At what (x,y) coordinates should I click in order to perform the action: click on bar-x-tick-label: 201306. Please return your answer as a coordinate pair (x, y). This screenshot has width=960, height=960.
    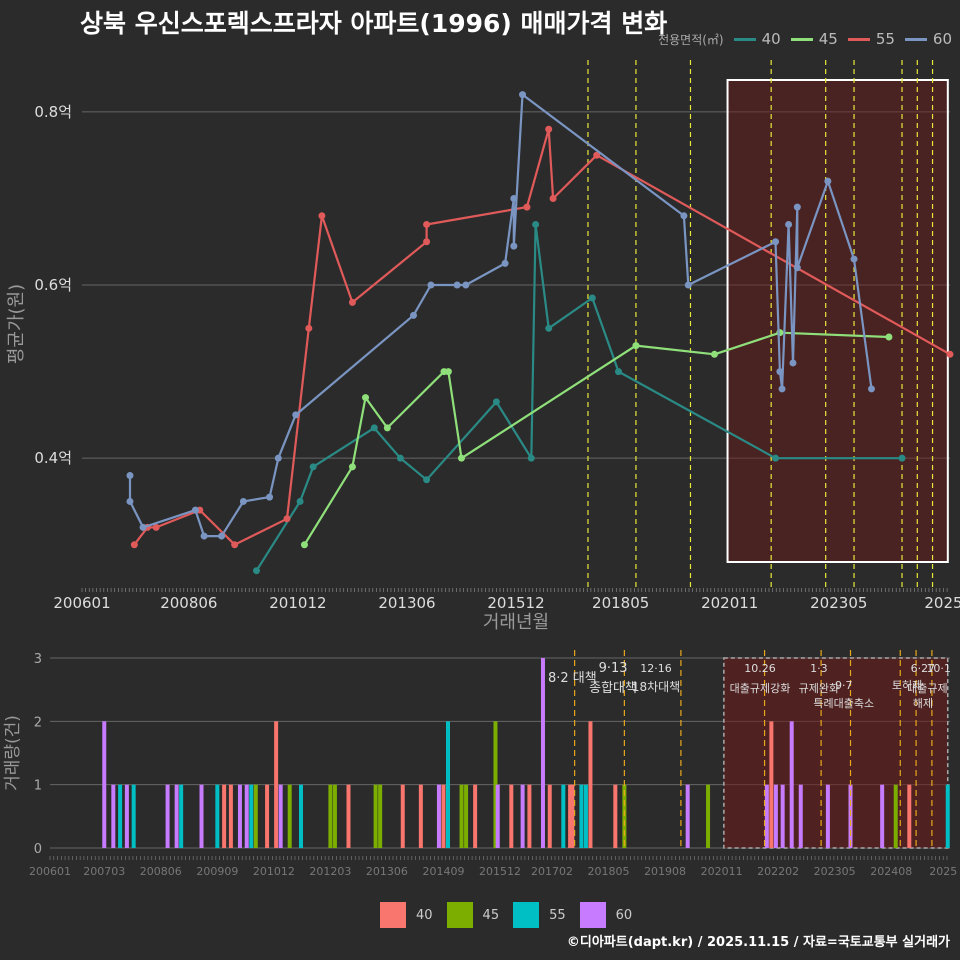
    Looking at the image, I should click on (387, 871).